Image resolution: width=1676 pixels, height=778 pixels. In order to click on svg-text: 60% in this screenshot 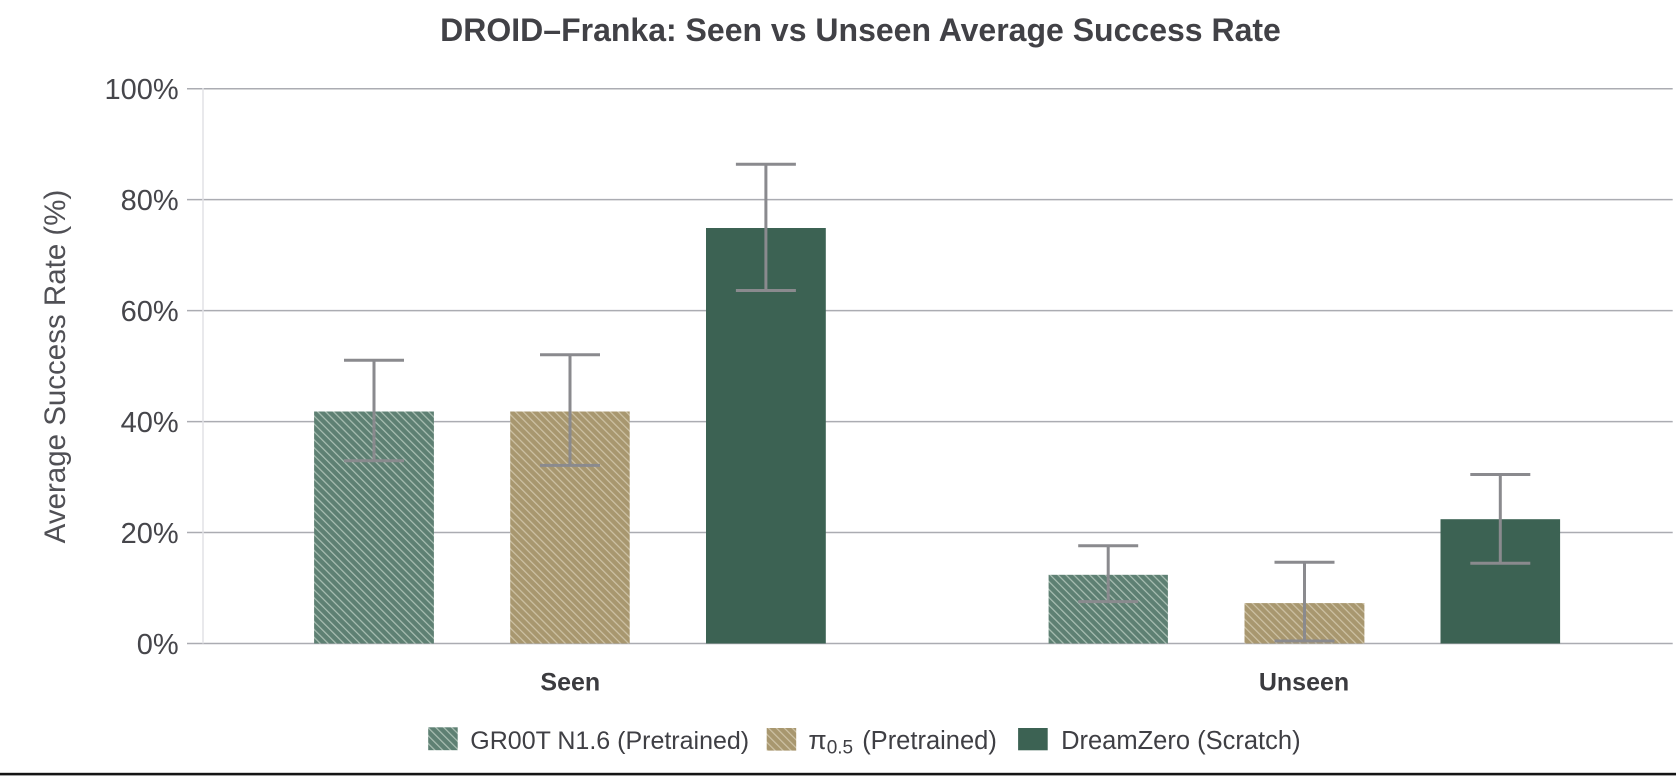, I will do `click(150, 312)`.